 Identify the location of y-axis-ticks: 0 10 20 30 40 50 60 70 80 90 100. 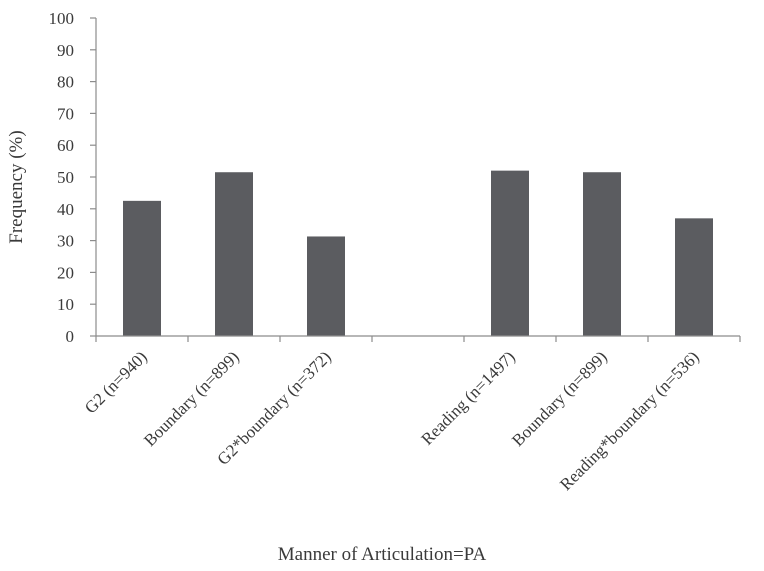
(72, 177).